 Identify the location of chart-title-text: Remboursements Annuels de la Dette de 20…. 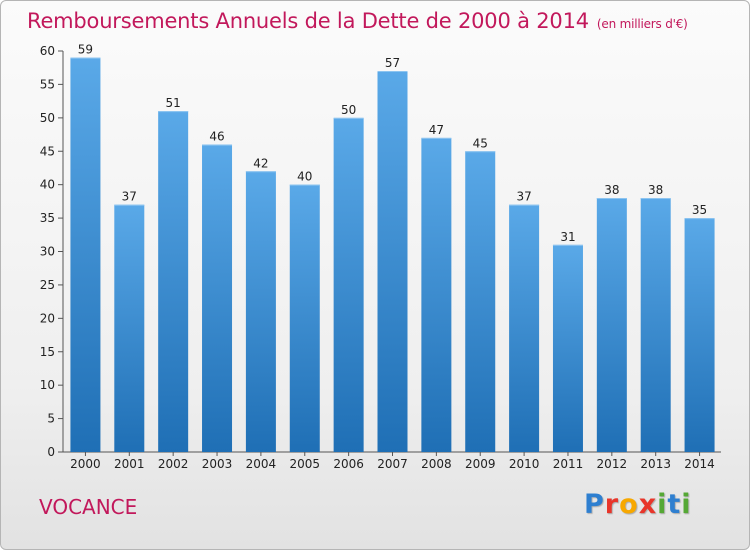
(308, 21).